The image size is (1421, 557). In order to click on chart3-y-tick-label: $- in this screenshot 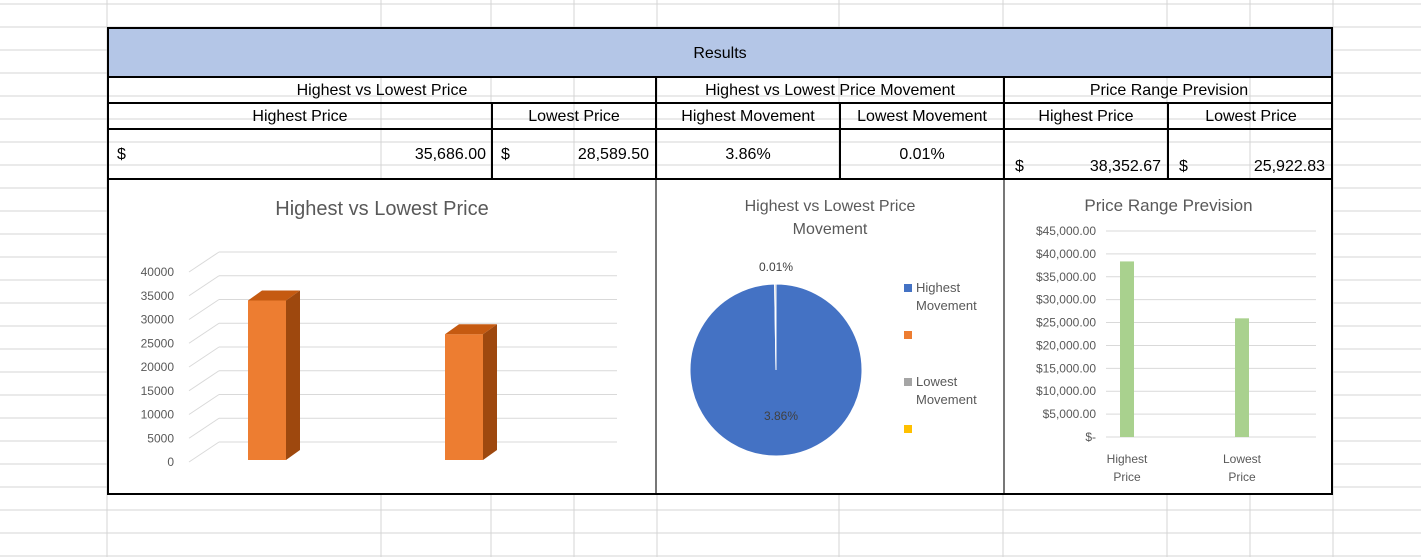, I will do `click(1090, 437)`.